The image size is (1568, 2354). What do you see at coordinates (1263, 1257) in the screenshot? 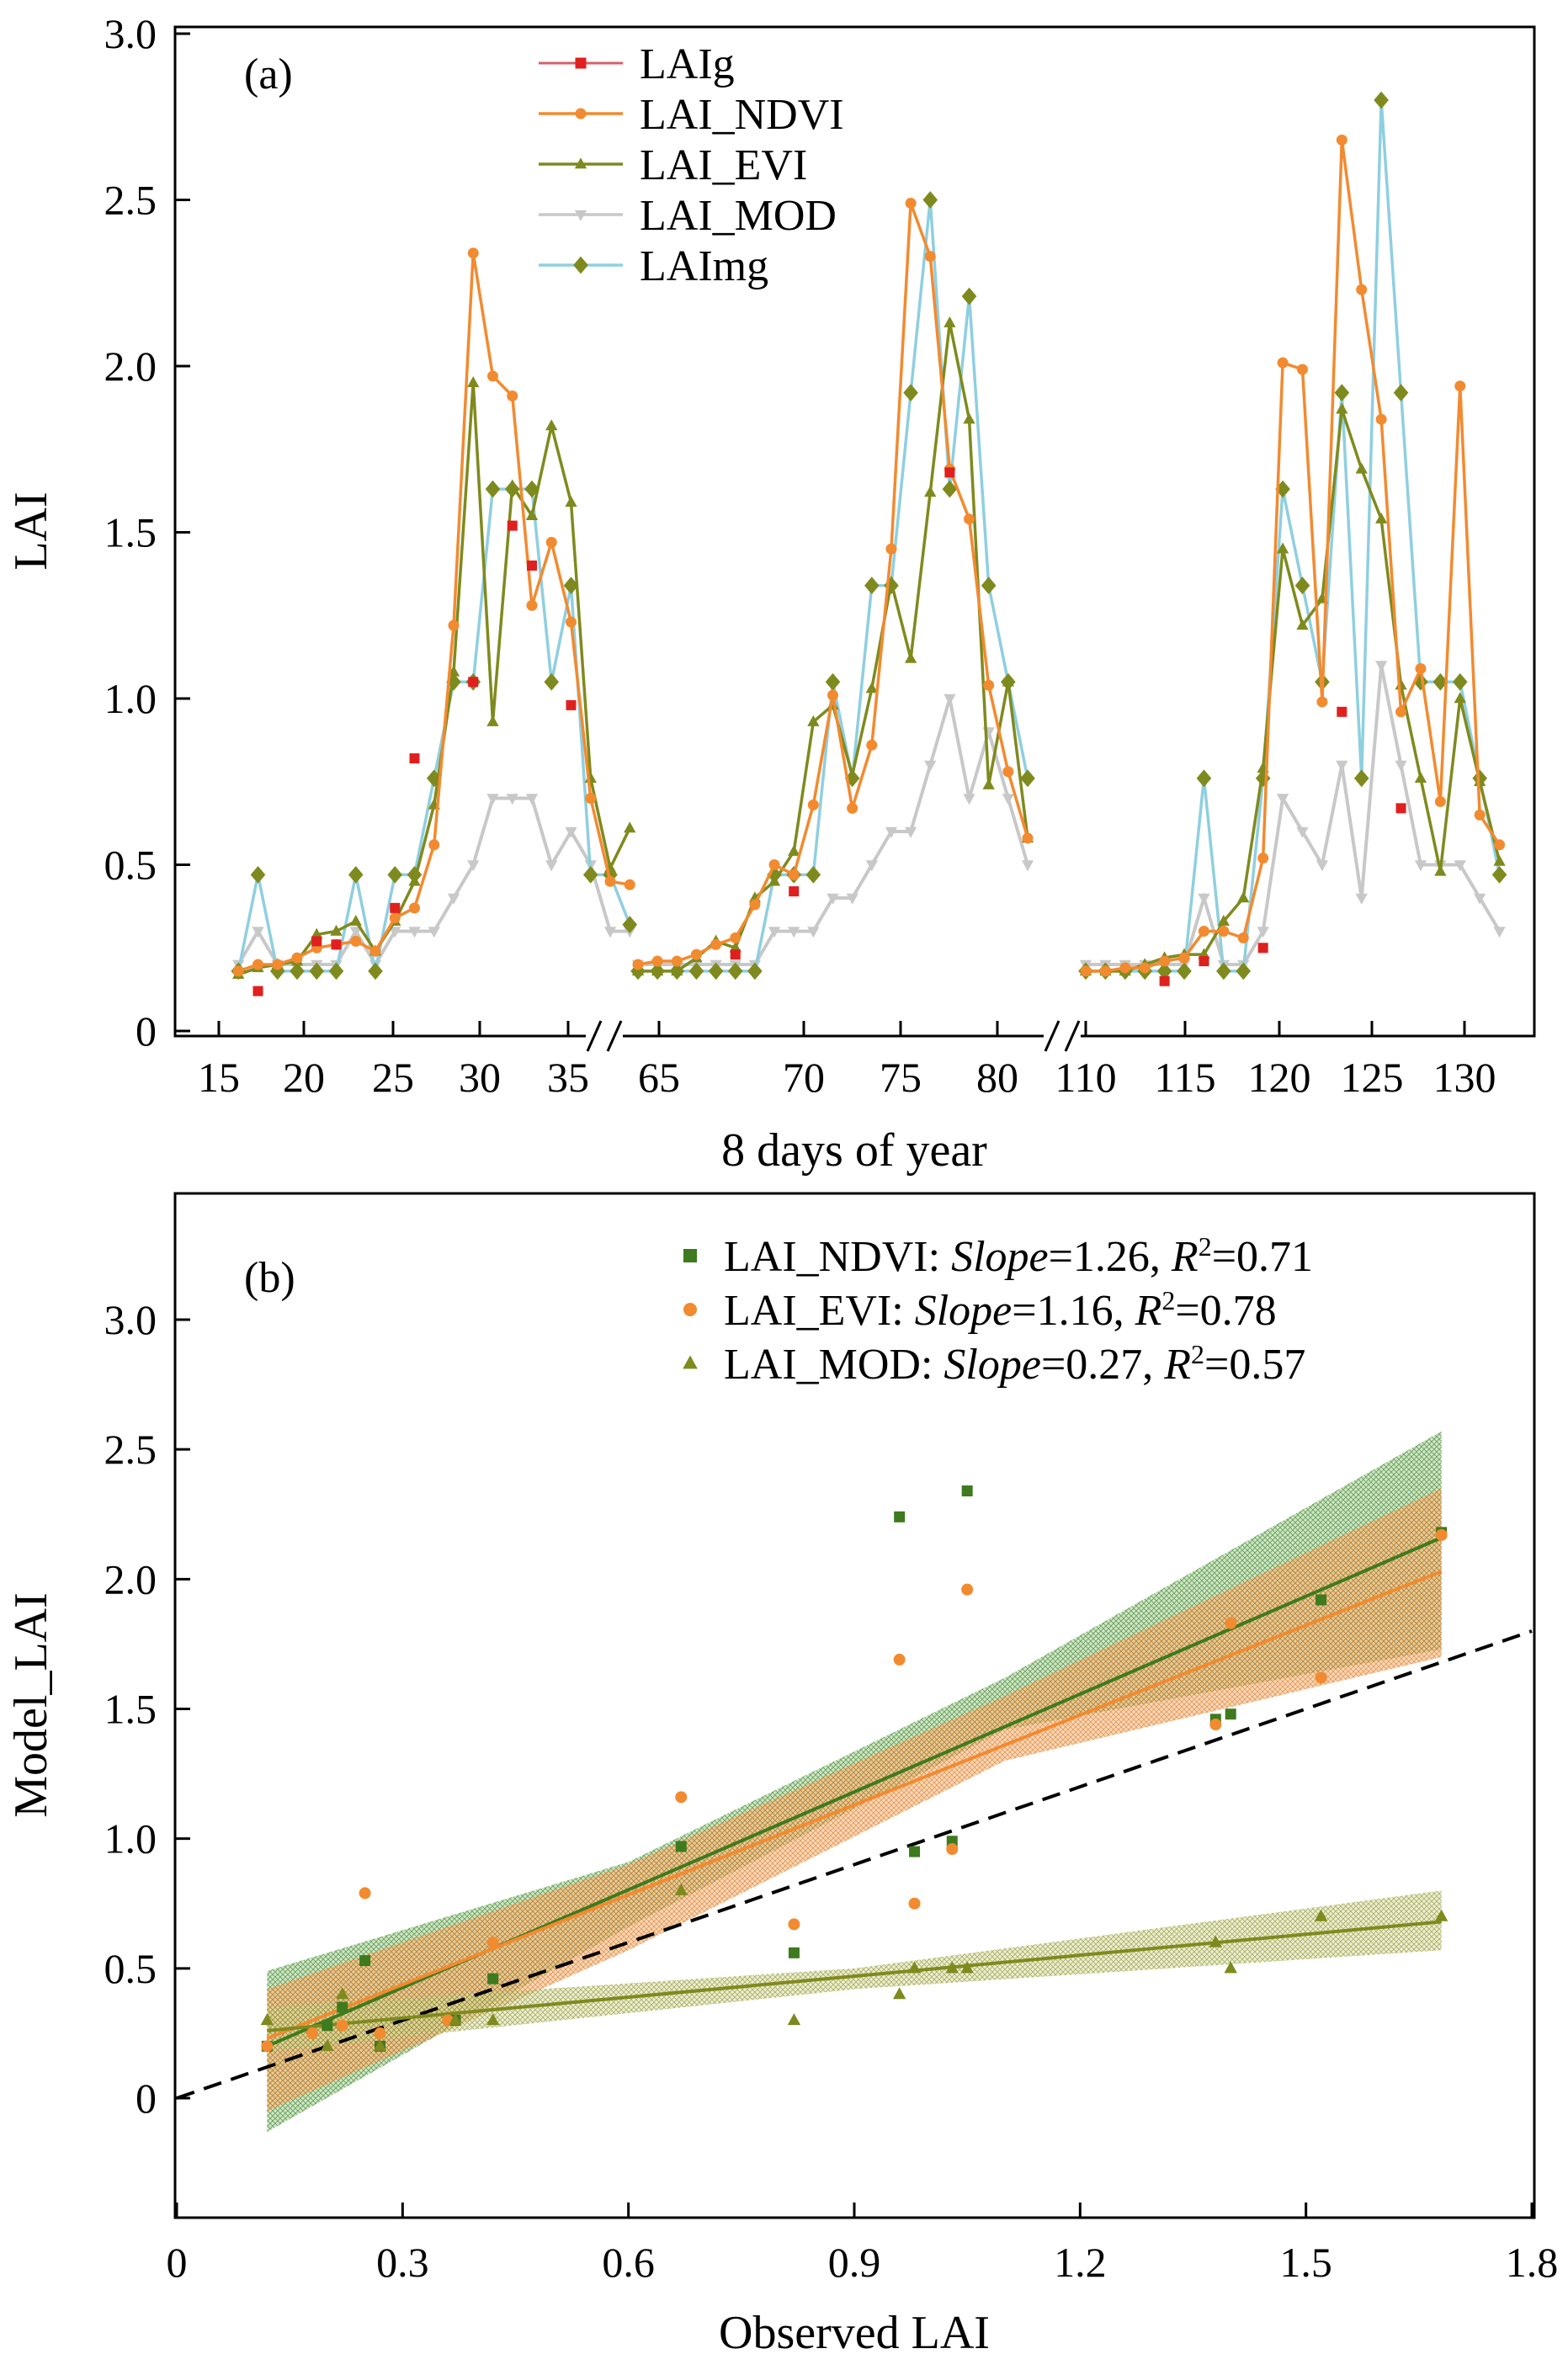
I see `legend-r2-value: =0.71` at bounding box center [1263, 1257].